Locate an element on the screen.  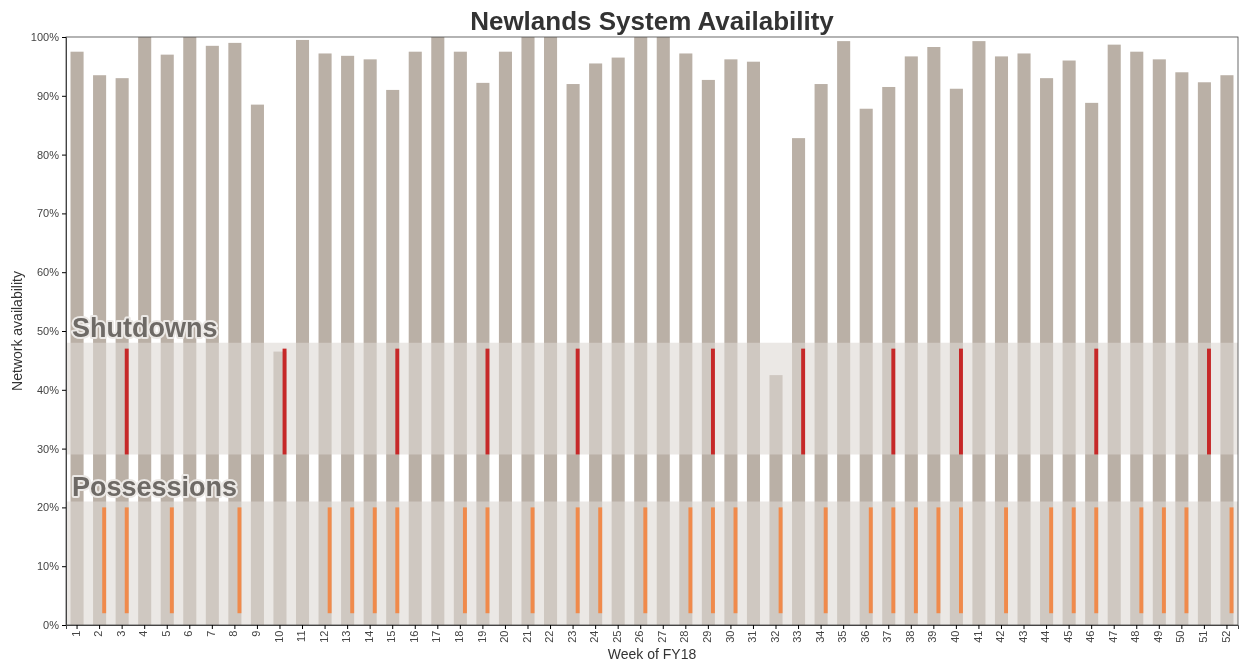
y-axis-title: Network availability is located at coordinates (17, 331).